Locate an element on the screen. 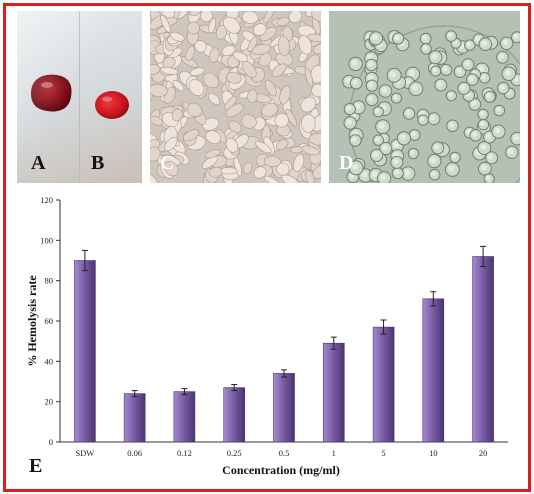  slide-divider is located at coordinates (79, 97).